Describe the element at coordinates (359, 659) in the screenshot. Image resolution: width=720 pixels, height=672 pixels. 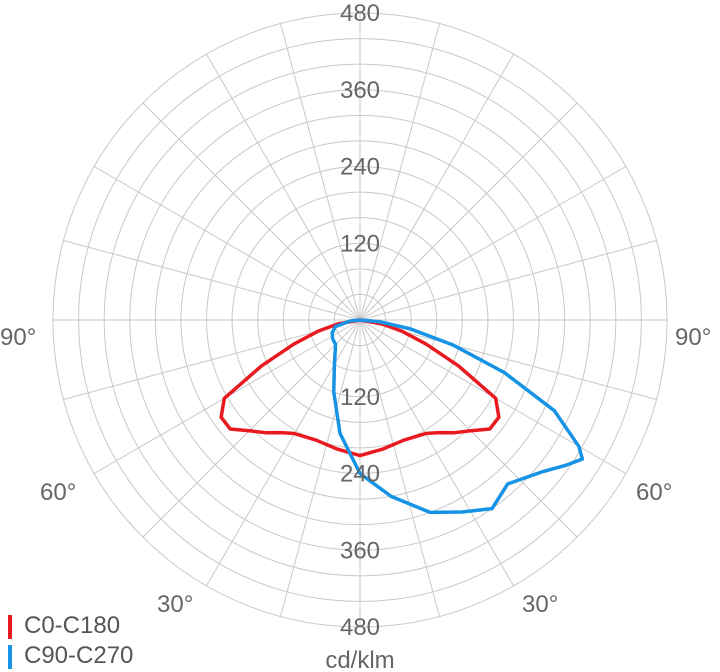
I see `unit-label: cd/klm` at that location.